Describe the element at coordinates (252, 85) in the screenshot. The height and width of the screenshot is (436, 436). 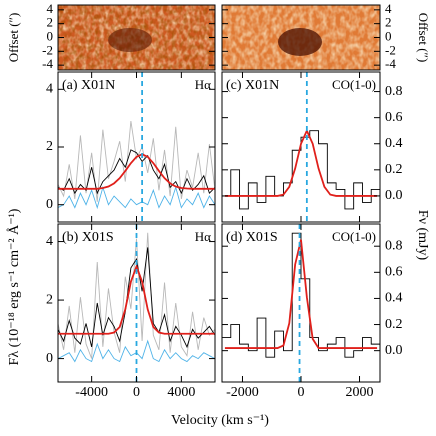
I see `panel-label: (c) X01N` at that location.